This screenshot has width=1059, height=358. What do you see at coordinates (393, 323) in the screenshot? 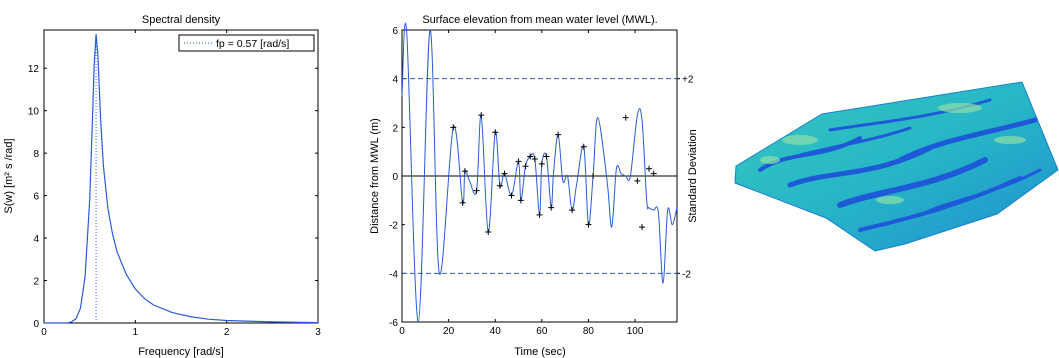
I see `chart2-ytick-label: -6` at bounding box center [393, 323].